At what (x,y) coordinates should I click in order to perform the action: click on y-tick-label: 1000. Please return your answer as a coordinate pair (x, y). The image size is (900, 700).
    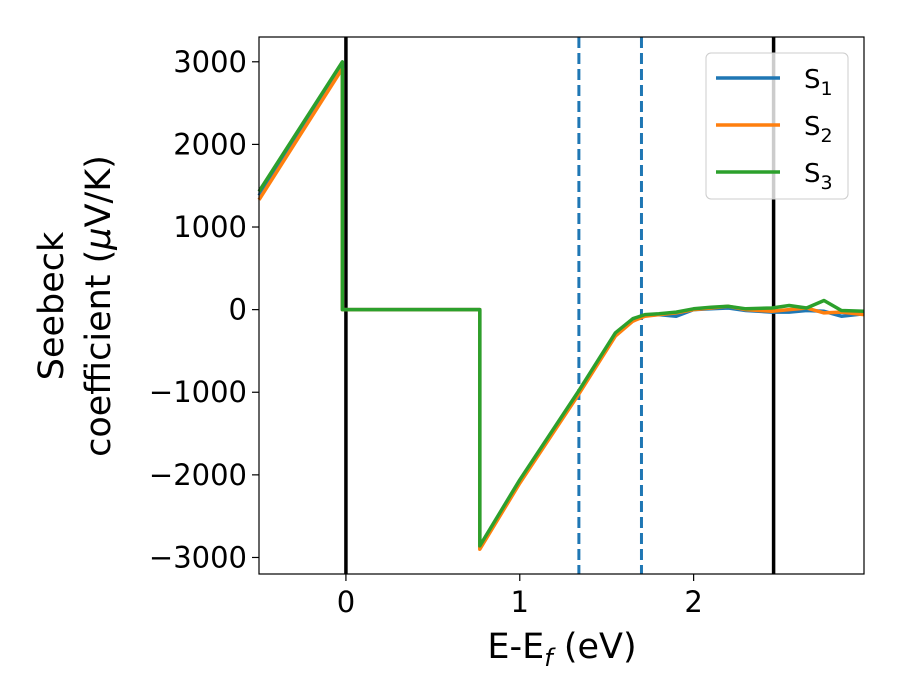
    Looking at the image, I should click on (210, 227).